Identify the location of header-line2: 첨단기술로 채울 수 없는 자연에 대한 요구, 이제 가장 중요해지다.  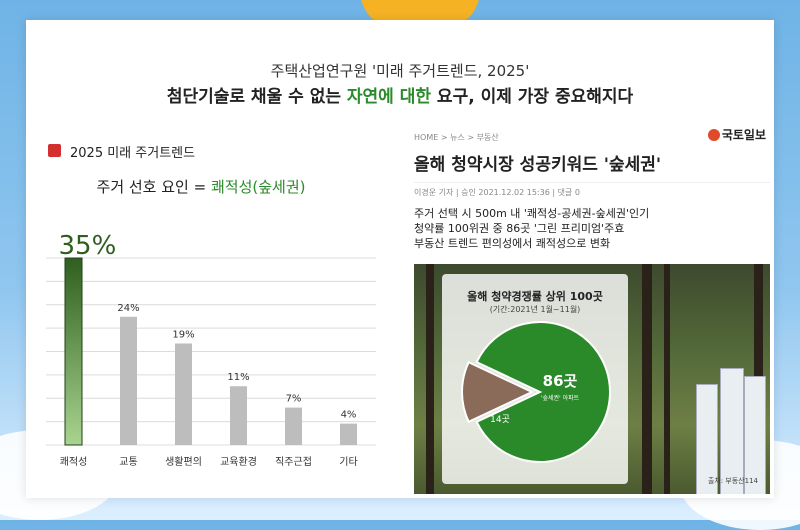
(400, 94).